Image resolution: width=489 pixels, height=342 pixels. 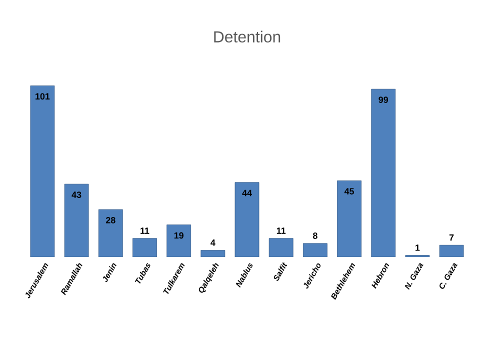 I want to click on data-label: 4, so click(x=213, y=243).